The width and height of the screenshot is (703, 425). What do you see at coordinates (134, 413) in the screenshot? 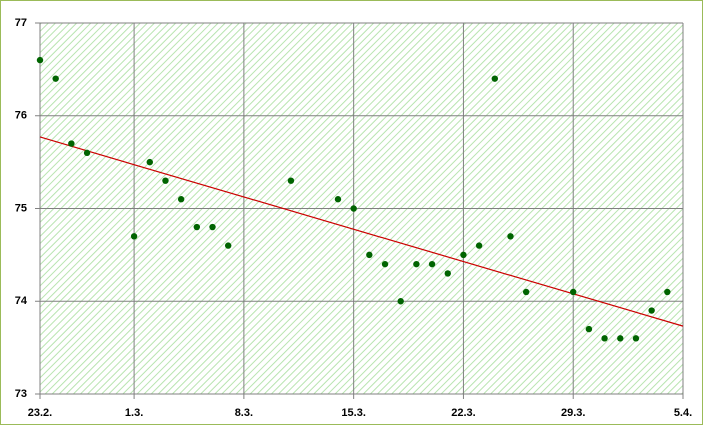
I see `x-tick-label: 1.3.` at bounding box center [134, 413].